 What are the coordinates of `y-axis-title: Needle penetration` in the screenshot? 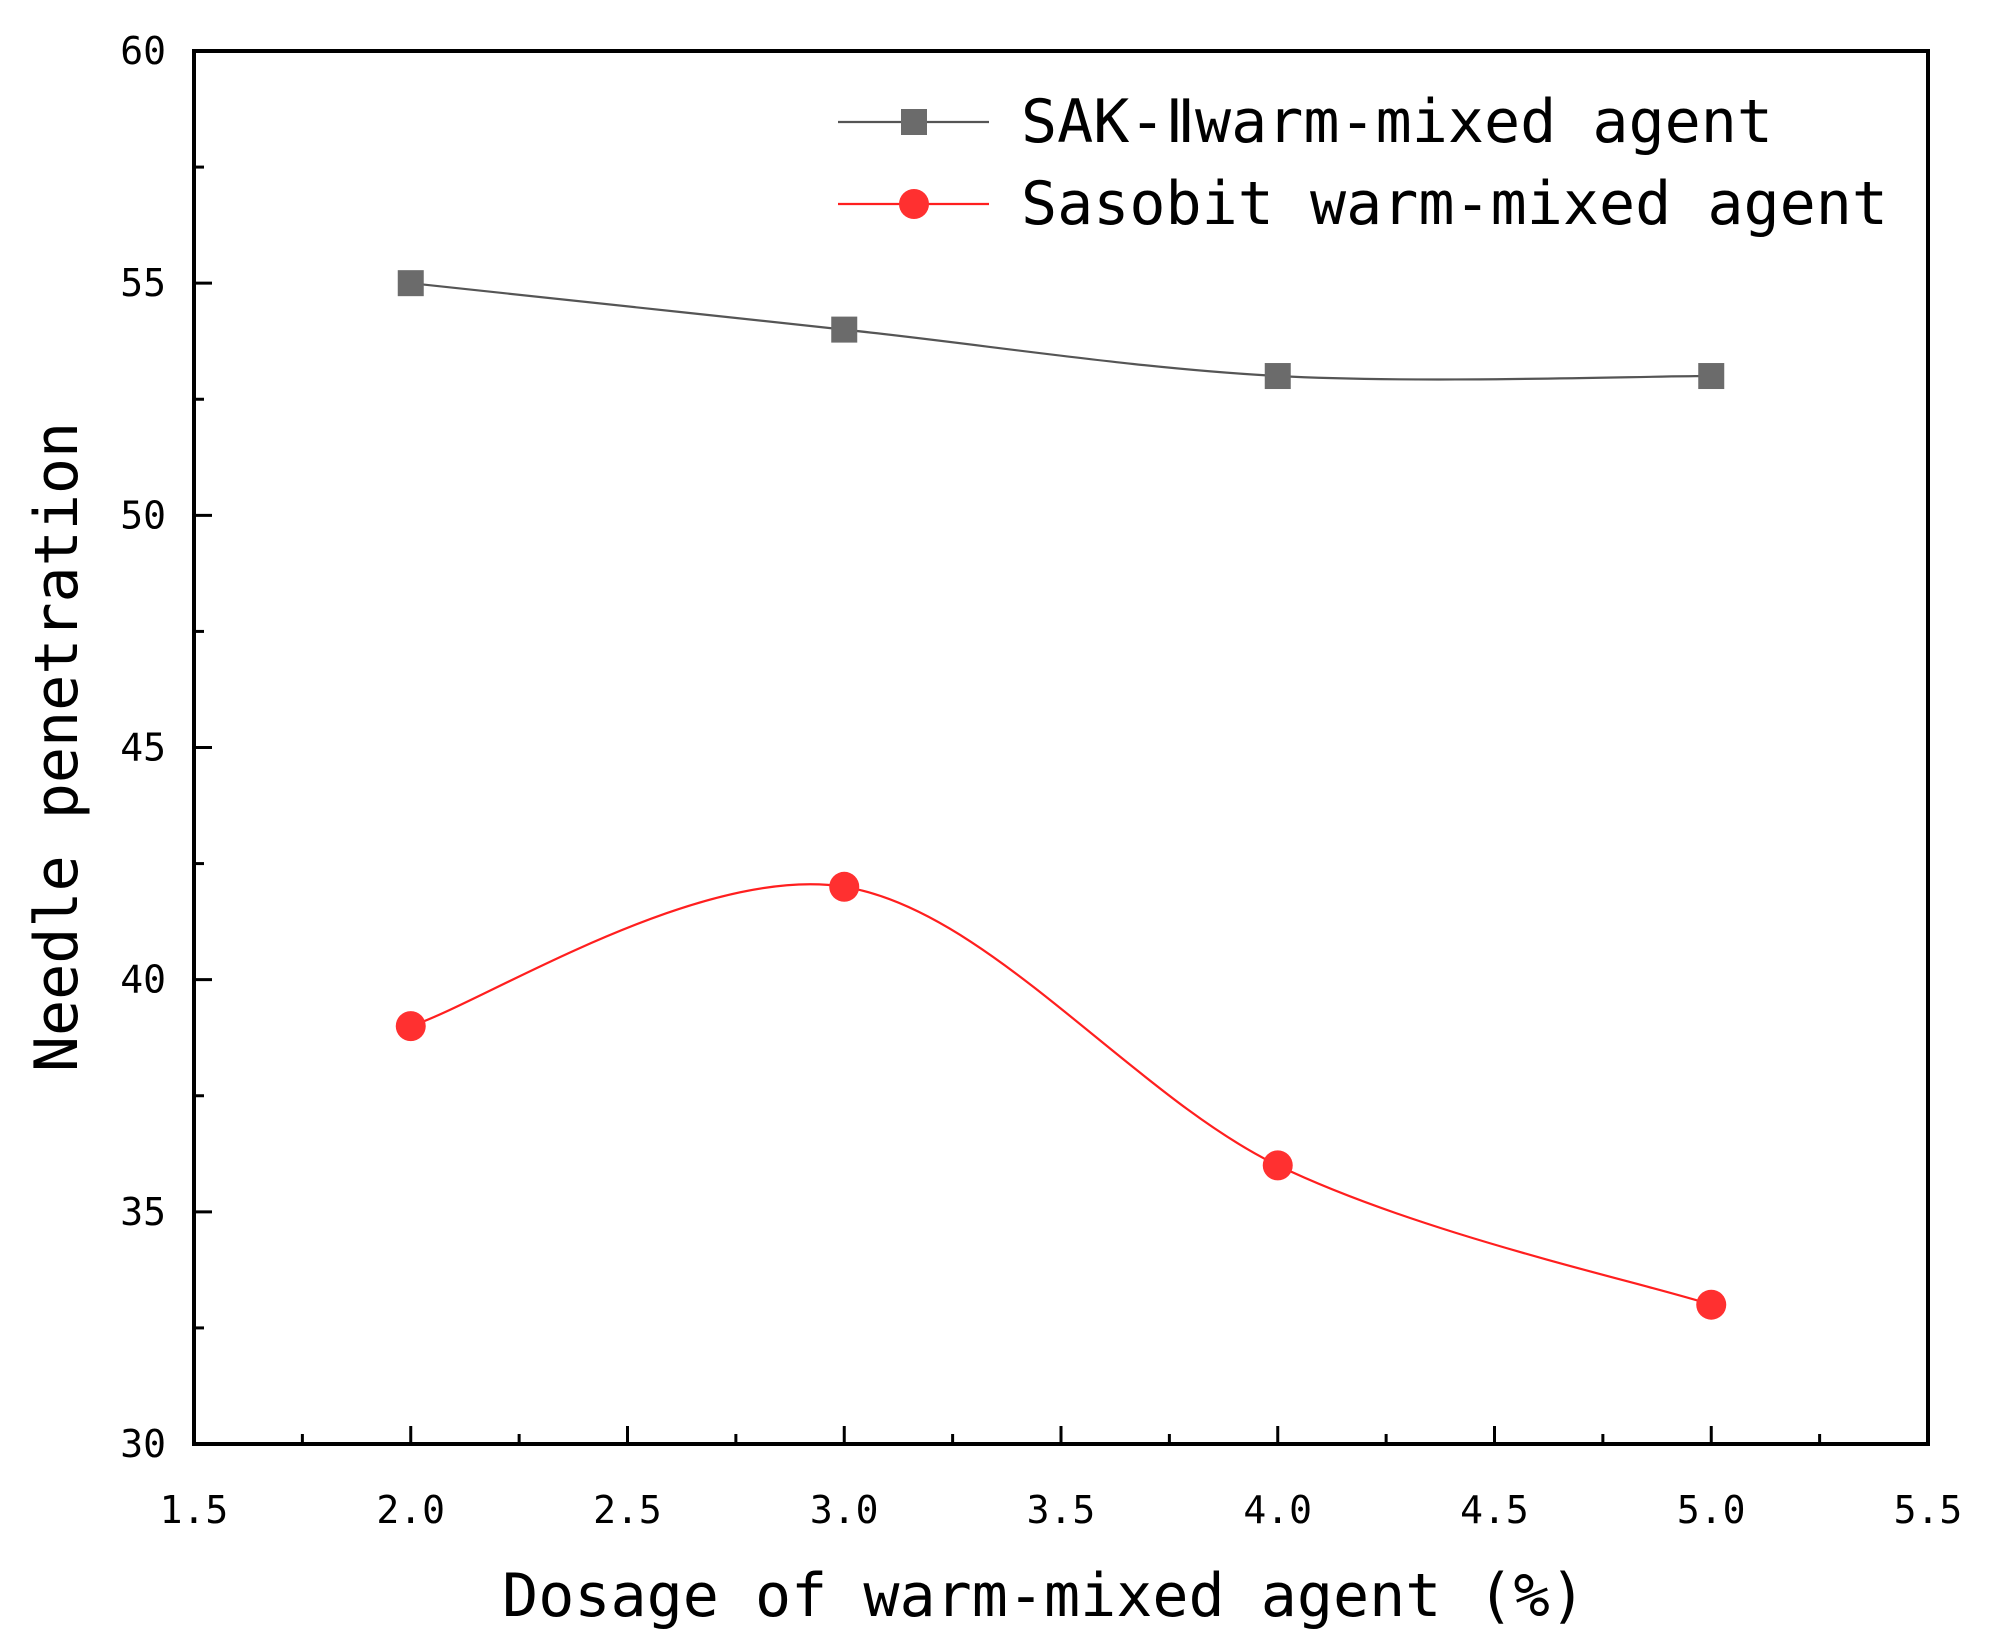 It's located at (57, 747).